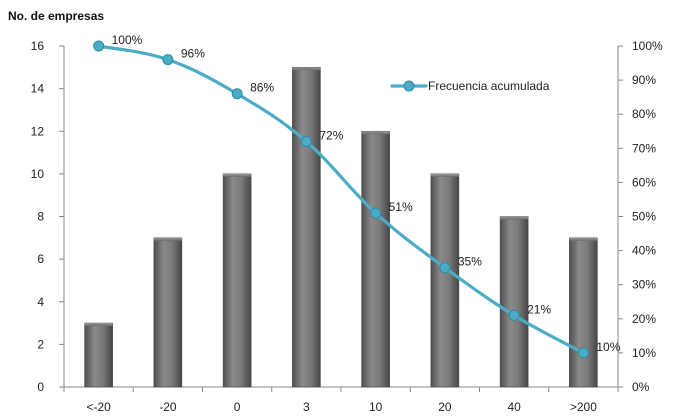 This screenshot has width=673, height=416. I want to click on x-tick-label-20: -20, so click(168, 407).